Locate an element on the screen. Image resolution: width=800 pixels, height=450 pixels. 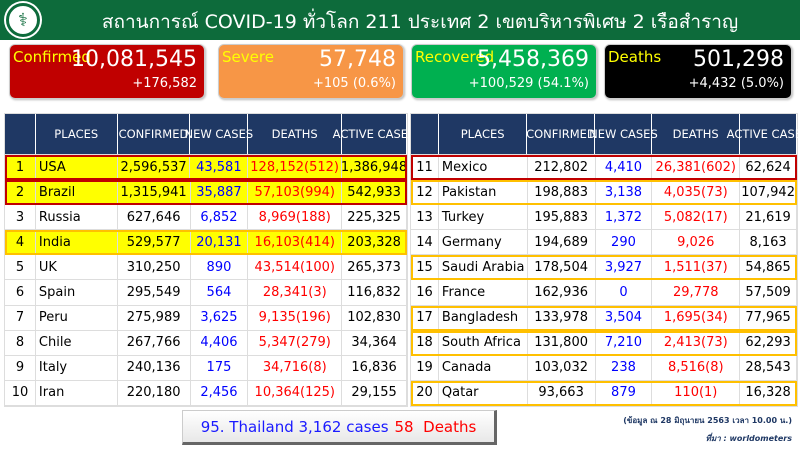
cell-rank: 16 is located at coordinates (425, 292).